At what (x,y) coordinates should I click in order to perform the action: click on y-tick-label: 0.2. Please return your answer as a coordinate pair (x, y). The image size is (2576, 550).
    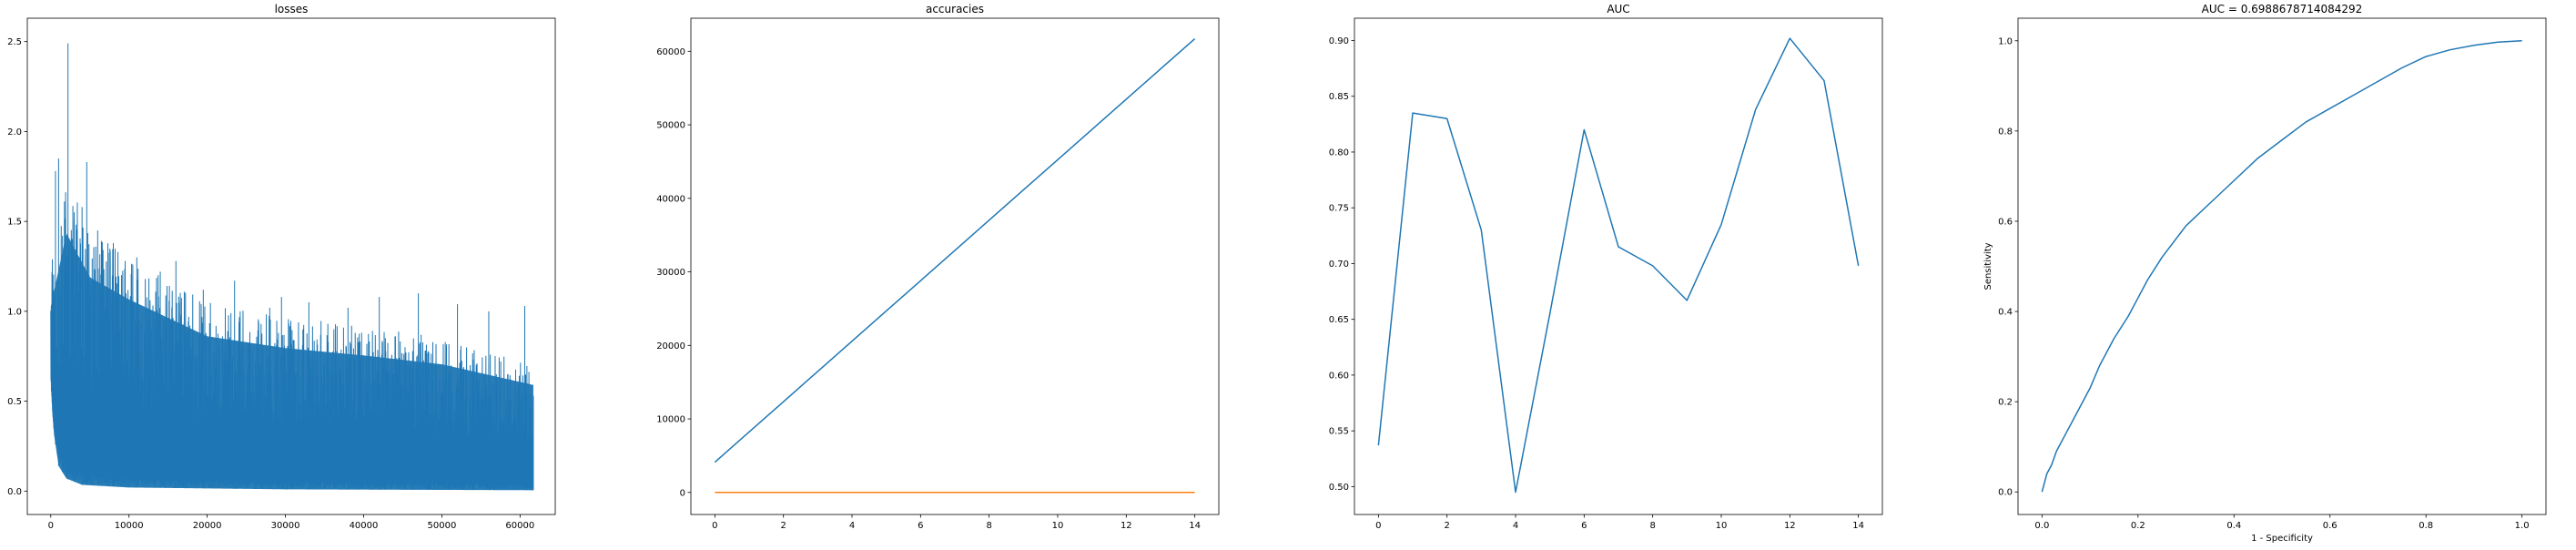
    Looking at the image, I should click on (2005, 403).